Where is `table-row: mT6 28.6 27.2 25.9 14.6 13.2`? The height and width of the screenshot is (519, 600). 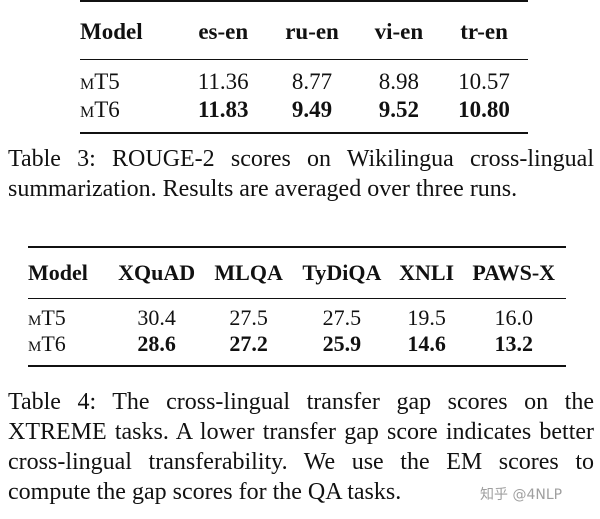
table-row: mT6 28.6 27.2 25.9 14.6 13.2 is located at coordinates (297, 348).